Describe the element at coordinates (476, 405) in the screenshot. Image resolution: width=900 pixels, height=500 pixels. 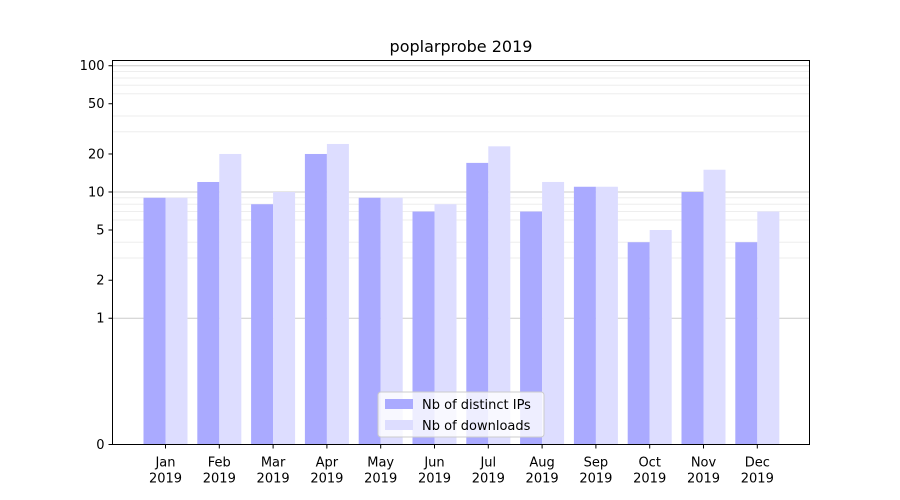
I see `legend-label: Nb of distinct IPs` at that location.